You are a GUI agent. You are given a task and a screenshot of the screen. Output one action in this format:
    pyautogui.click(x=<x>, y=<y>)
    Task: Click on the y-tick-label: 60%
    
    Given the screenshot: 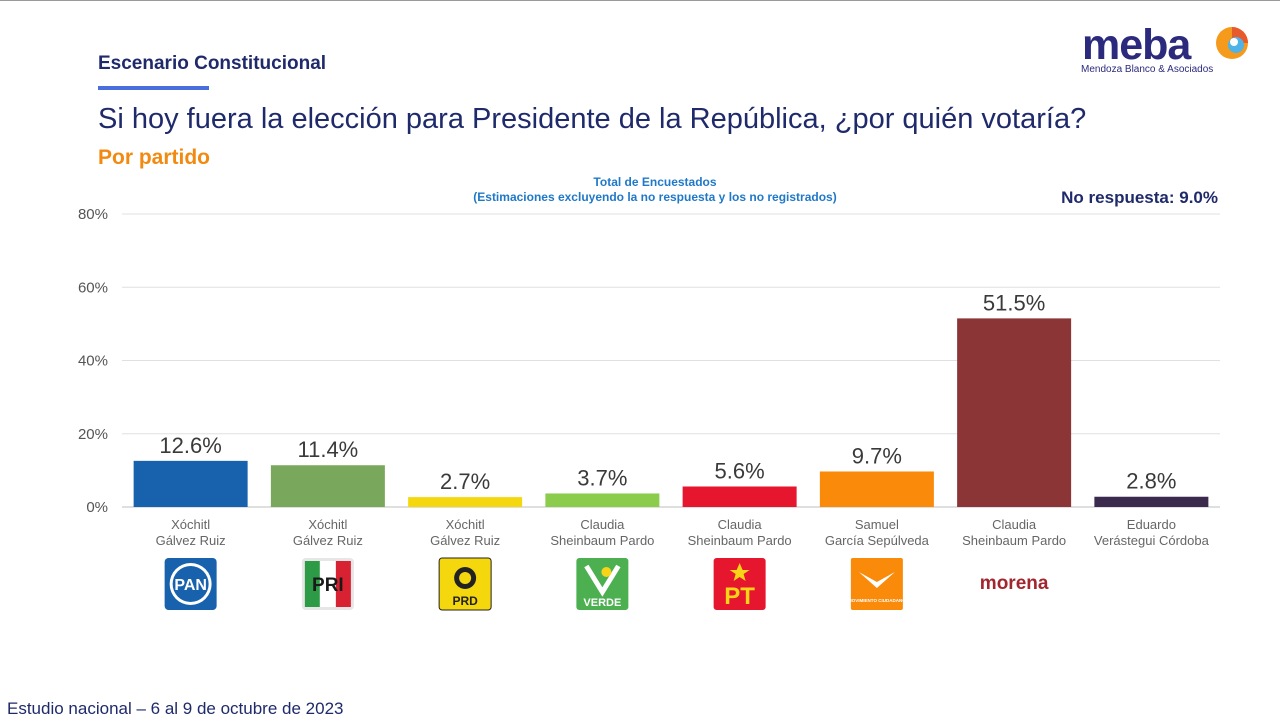 What is the action you would take?
    pyautogui.click(x=93, y=287)
    